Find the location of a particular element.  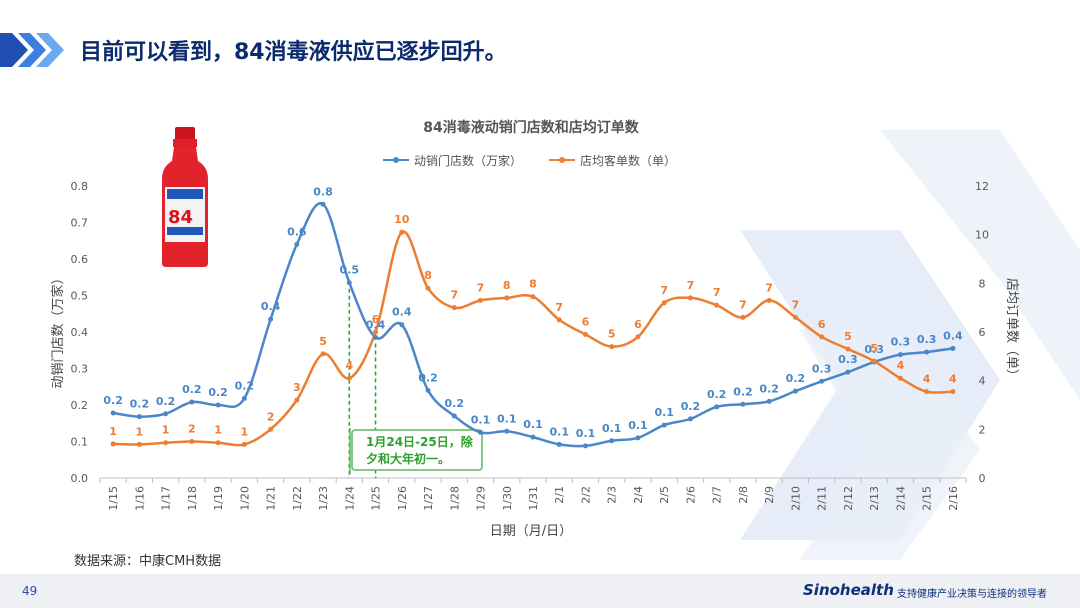

y-tick-right: 12 is located at coordinates (982, 186).